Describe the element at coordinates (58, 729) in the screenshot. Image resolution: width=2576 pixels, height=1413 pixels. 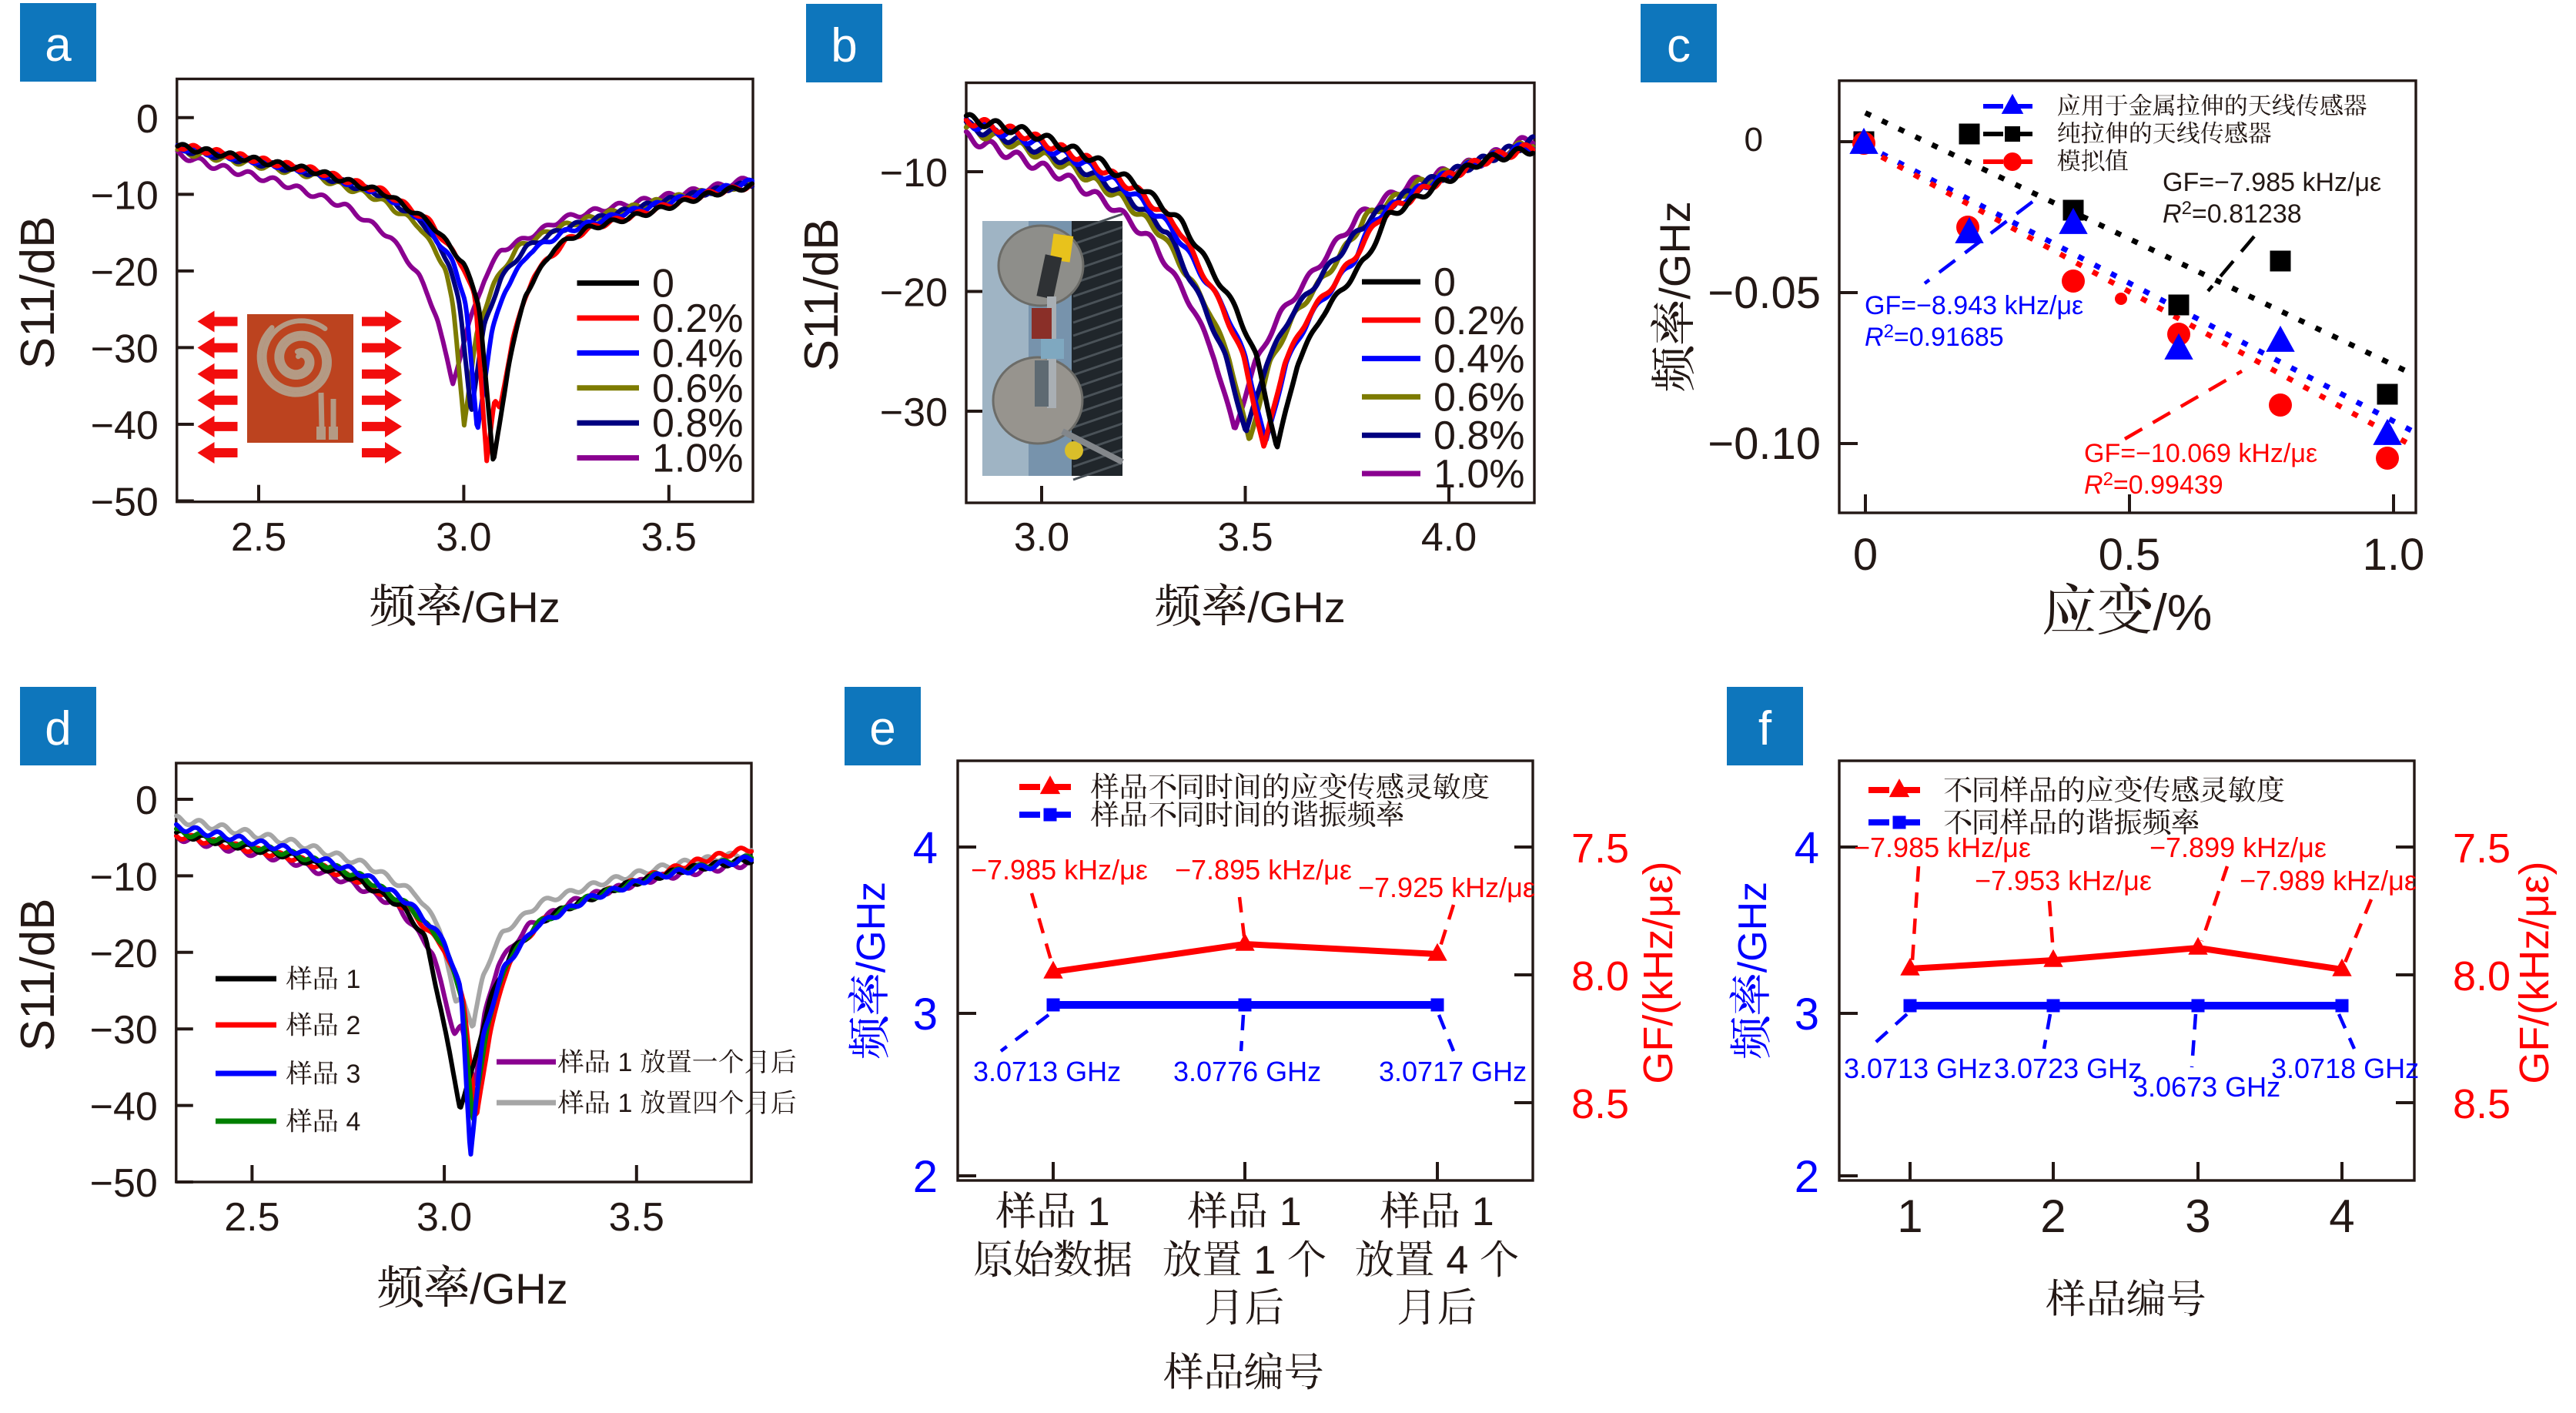
I see `svg-text: d` at that location.